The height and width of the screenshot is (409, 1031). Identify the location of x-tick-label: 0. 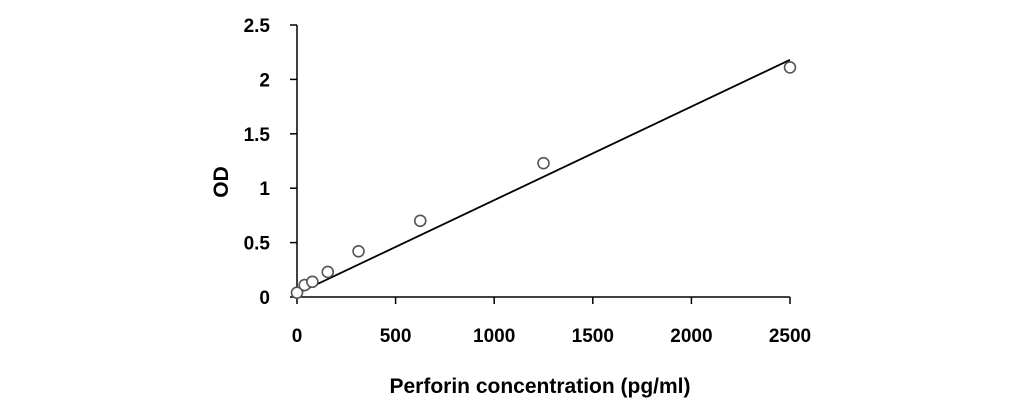
(297, 336).